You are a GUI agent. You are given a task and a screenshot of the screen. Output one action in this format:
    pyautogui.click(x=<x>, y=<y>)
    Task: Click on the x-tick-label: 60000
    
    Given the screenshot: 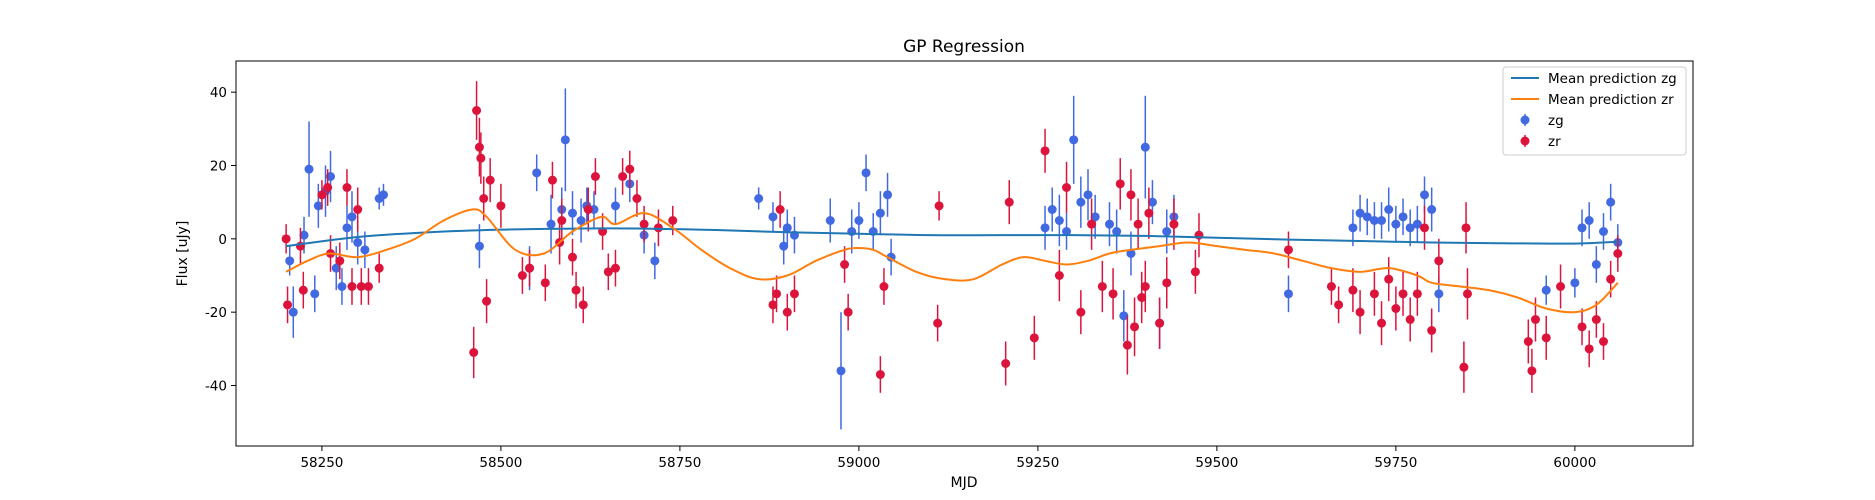 What is the action you would take?
    pyautogui.click(x=1574, y=463)
    